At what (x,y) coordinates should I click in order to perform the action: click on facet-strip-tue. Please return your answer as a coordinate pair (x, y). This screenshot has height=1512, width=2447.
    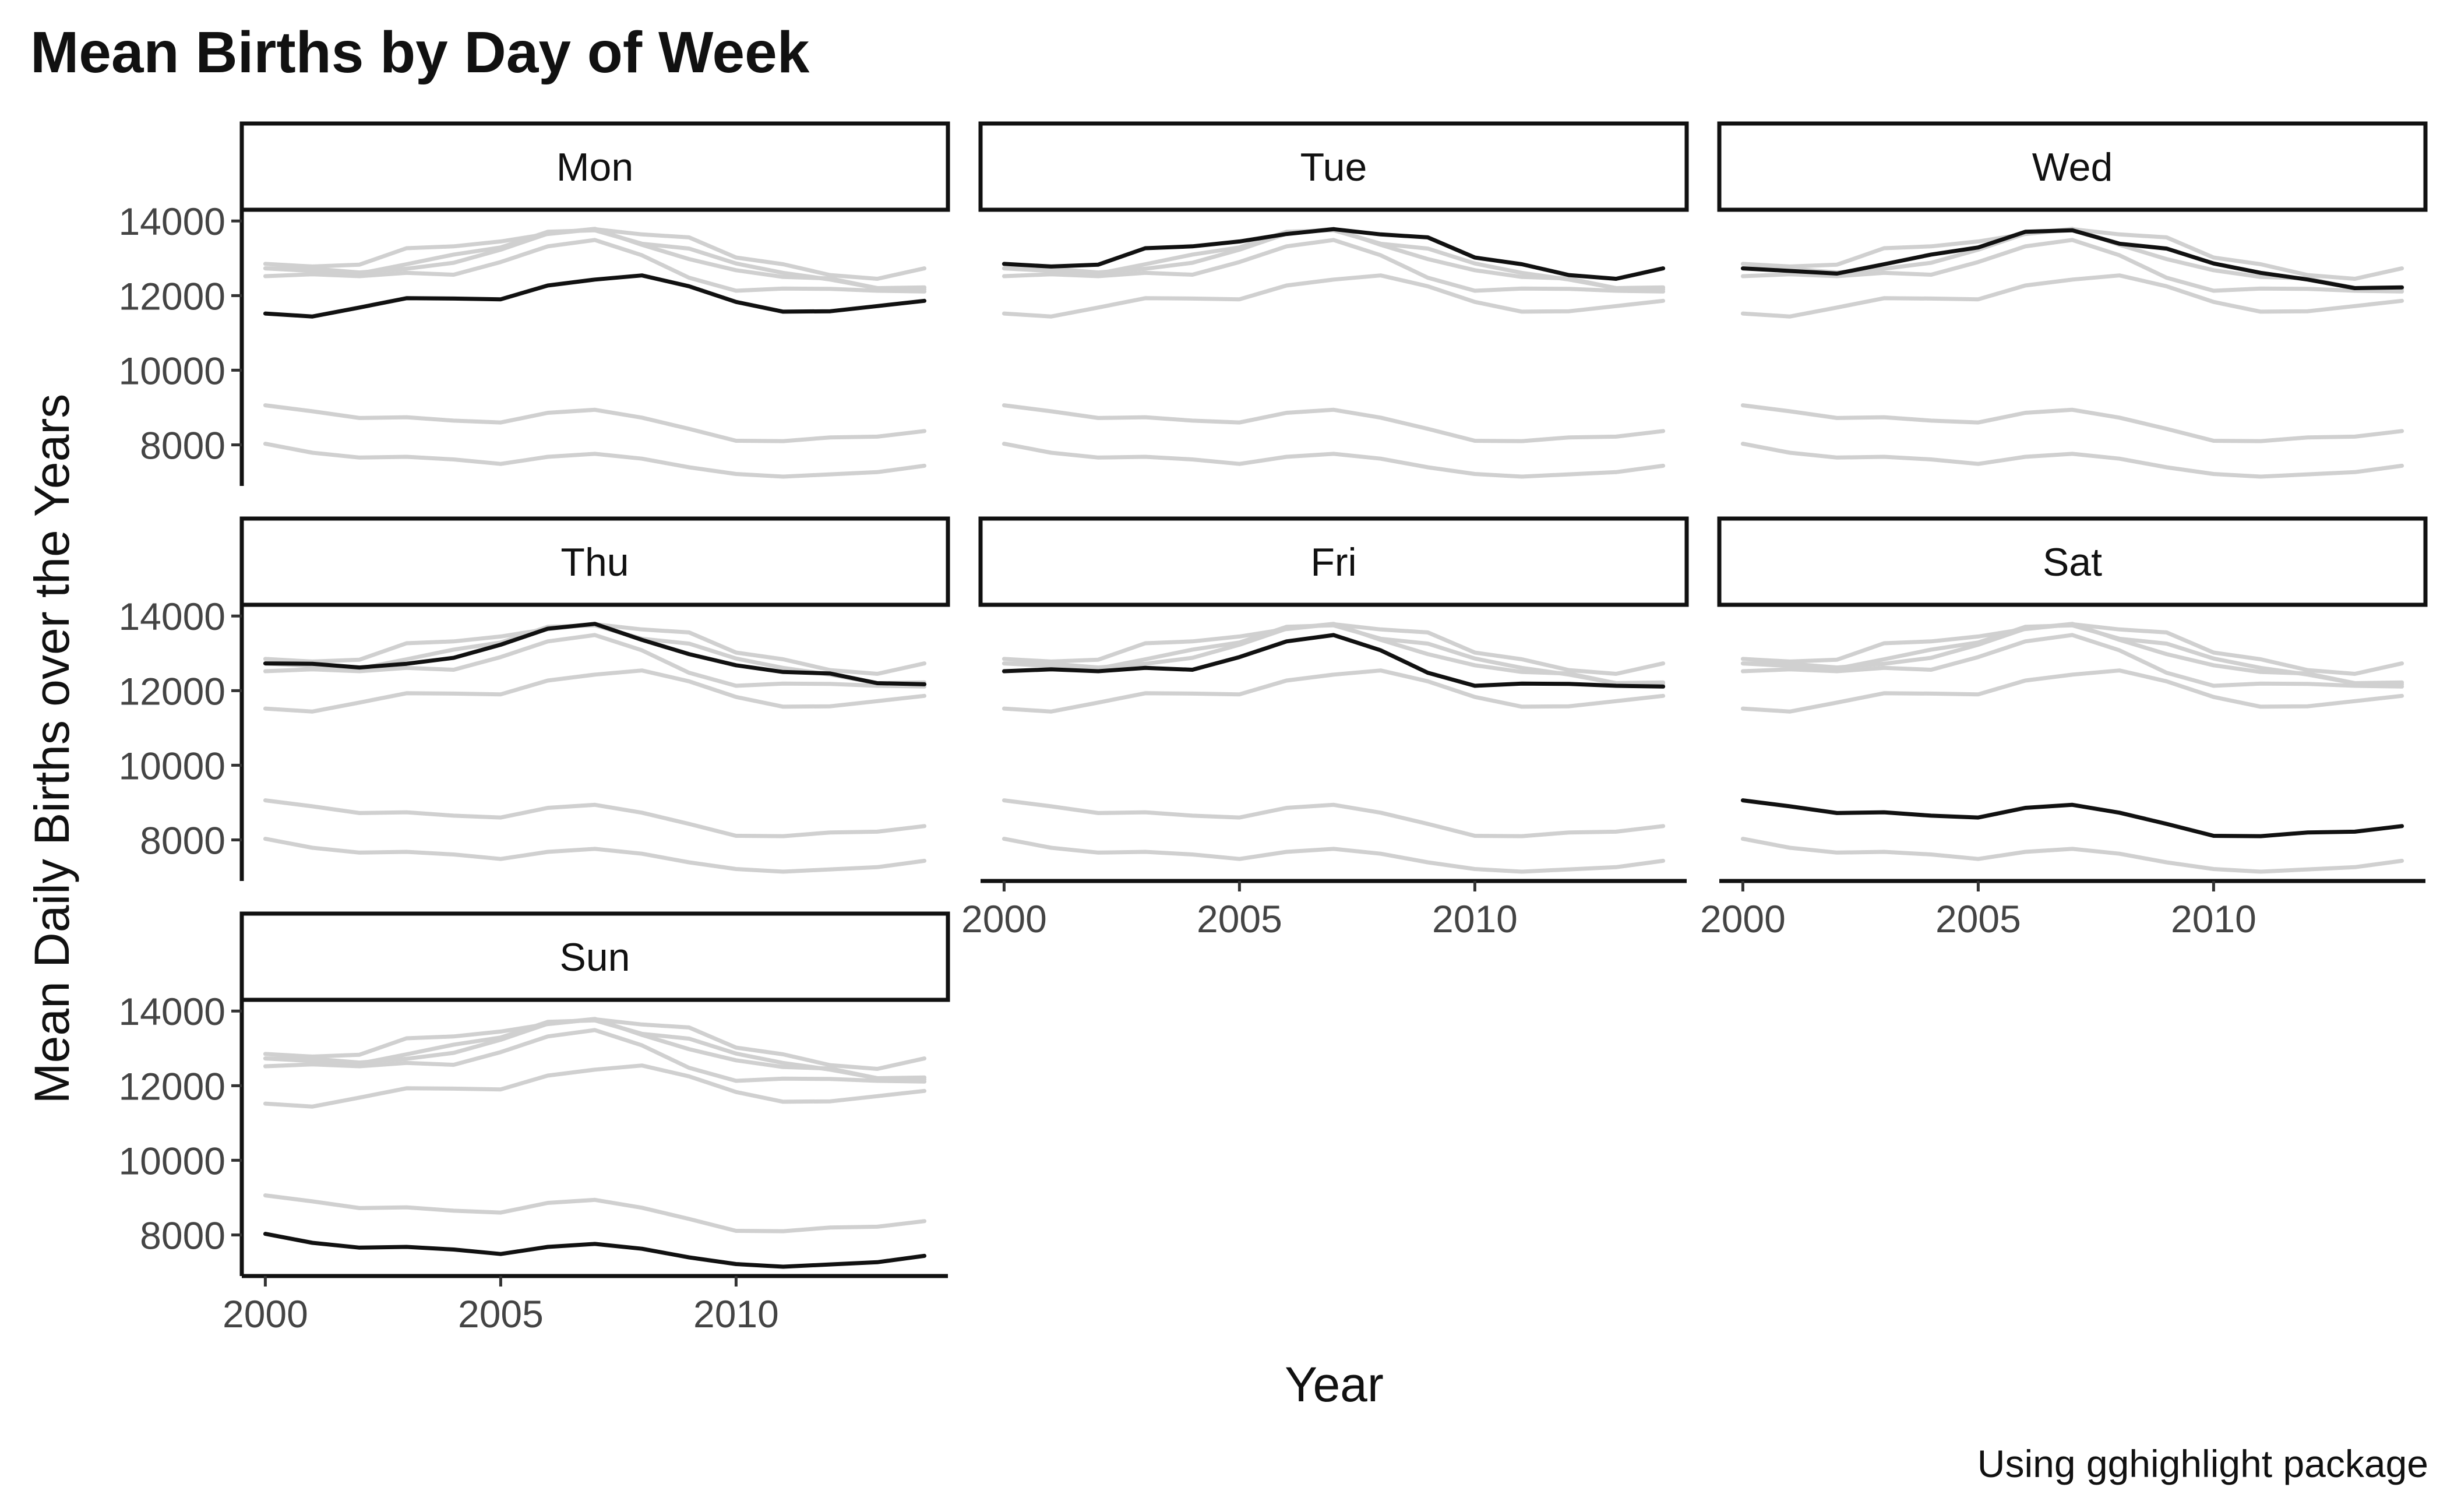
    Looking at the image, I should click on (1333, 166).